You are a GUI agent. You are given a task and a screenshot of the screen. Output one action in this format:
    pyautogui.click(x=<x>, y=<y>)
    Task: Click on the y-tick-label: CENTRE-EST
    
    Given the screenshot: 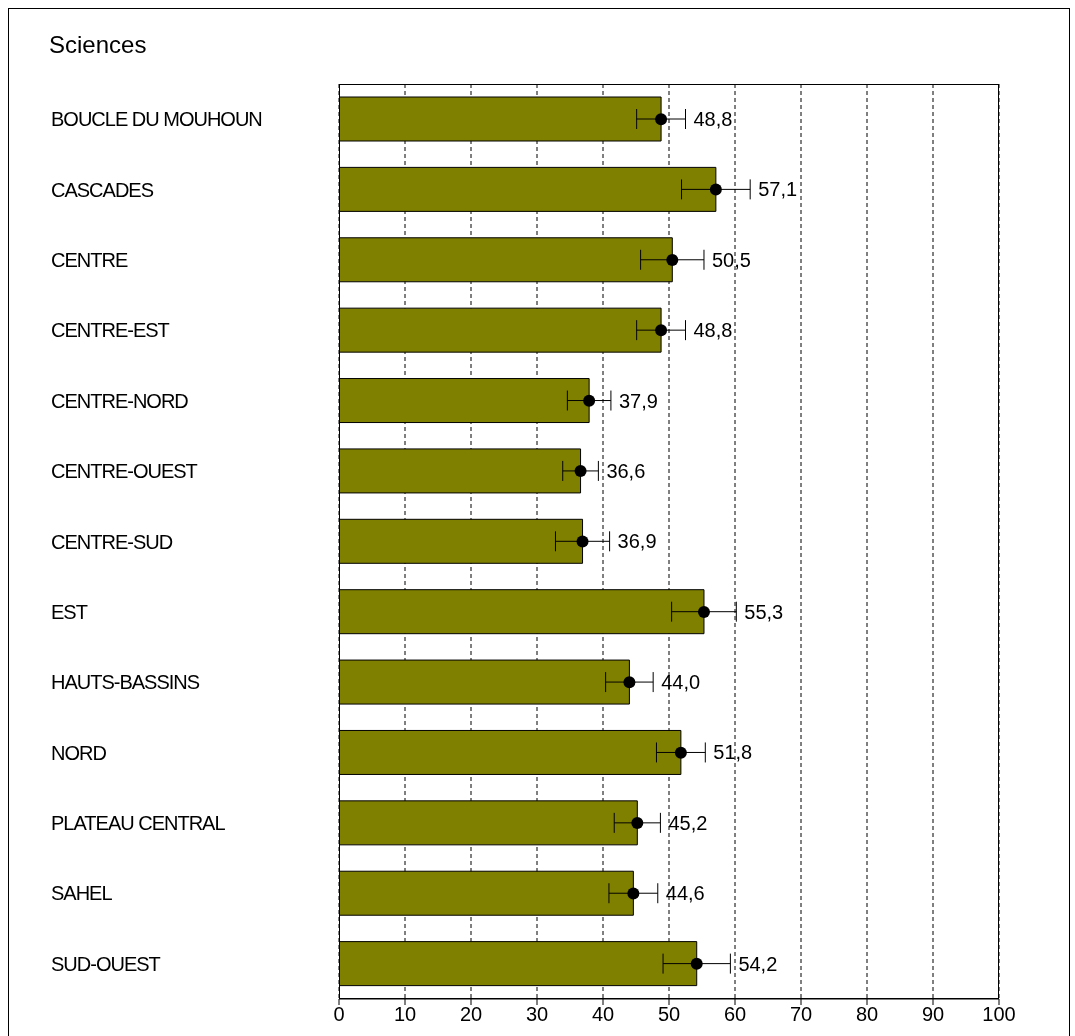 What is the action you would take?
    pyautogui.click(x=110, y=330)
    